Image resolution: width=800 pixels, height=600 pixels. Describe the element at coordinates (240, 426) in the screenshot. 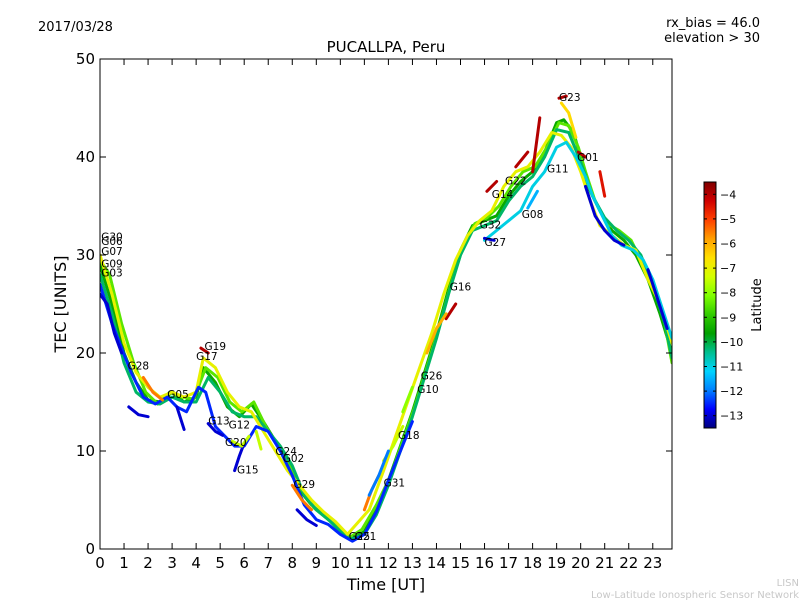

I see `satellite-label-g12: G12` at that location.